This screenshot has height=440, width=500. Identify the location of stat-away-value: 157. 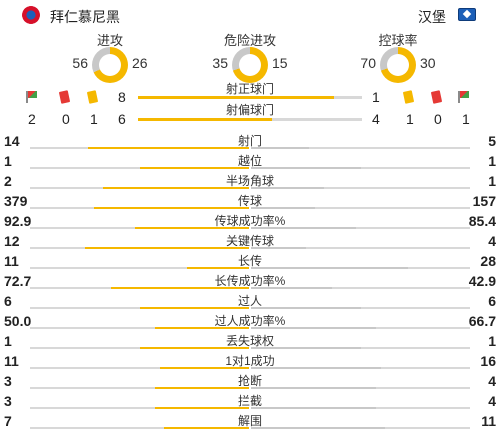
(484, 201).